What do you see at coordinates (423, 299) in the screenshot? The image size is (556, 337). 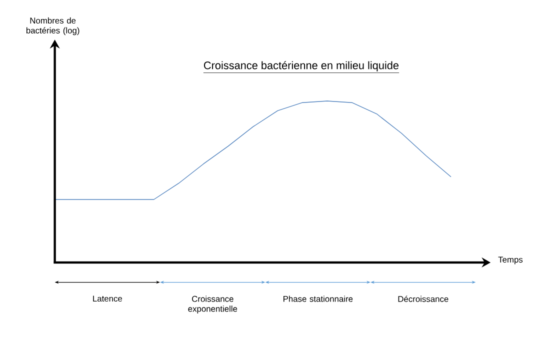 I see `text: Décroissance` at bounding box center [423, 299].